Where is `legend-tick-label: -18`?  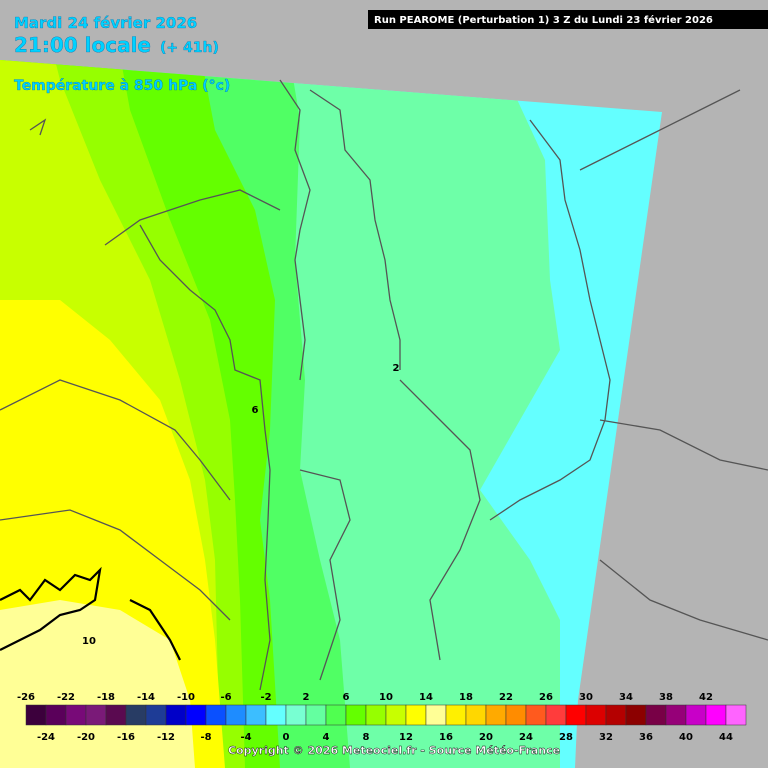
legend-tick-label: -18 is located at coordinates (106, 697).